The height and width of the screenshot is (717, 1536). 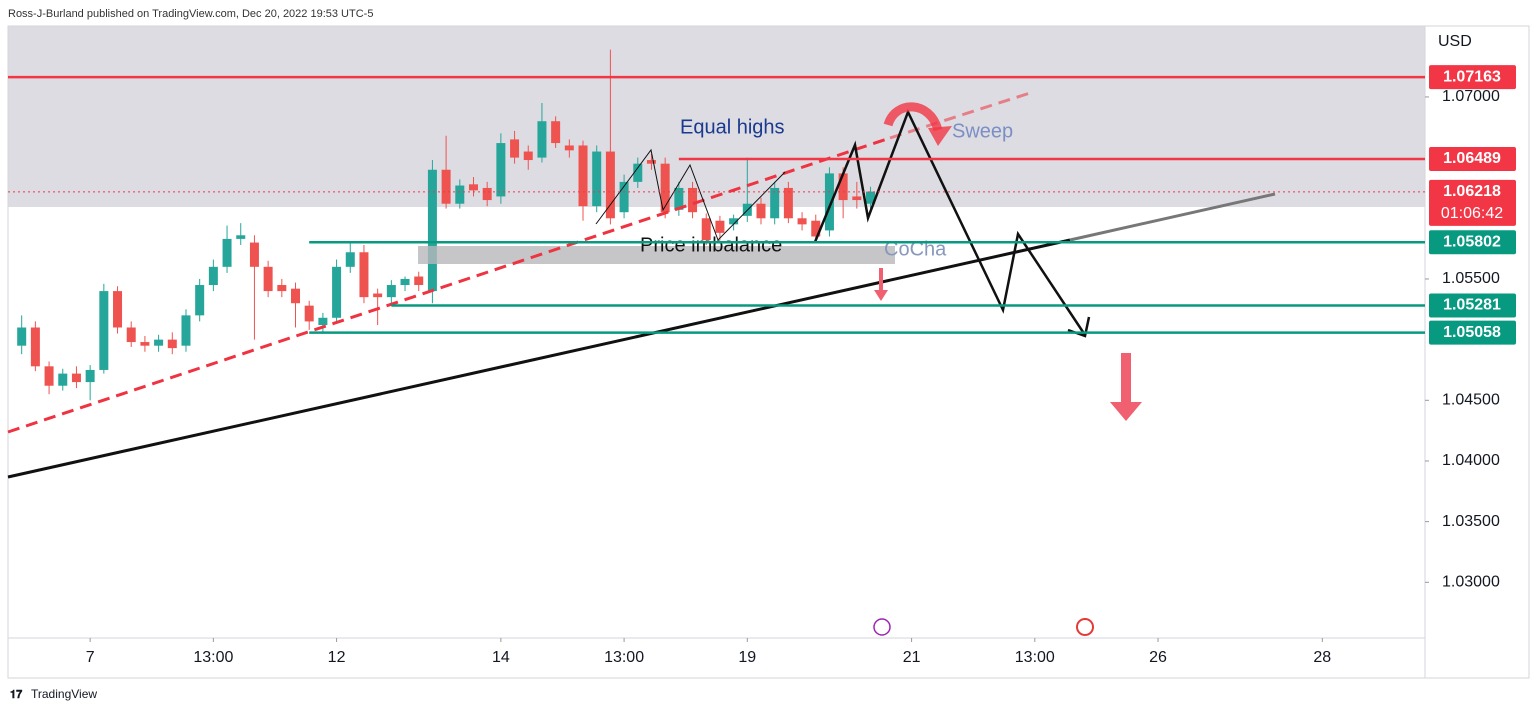 I want to click on down-arrow-head, so click(x=1126, y=411).